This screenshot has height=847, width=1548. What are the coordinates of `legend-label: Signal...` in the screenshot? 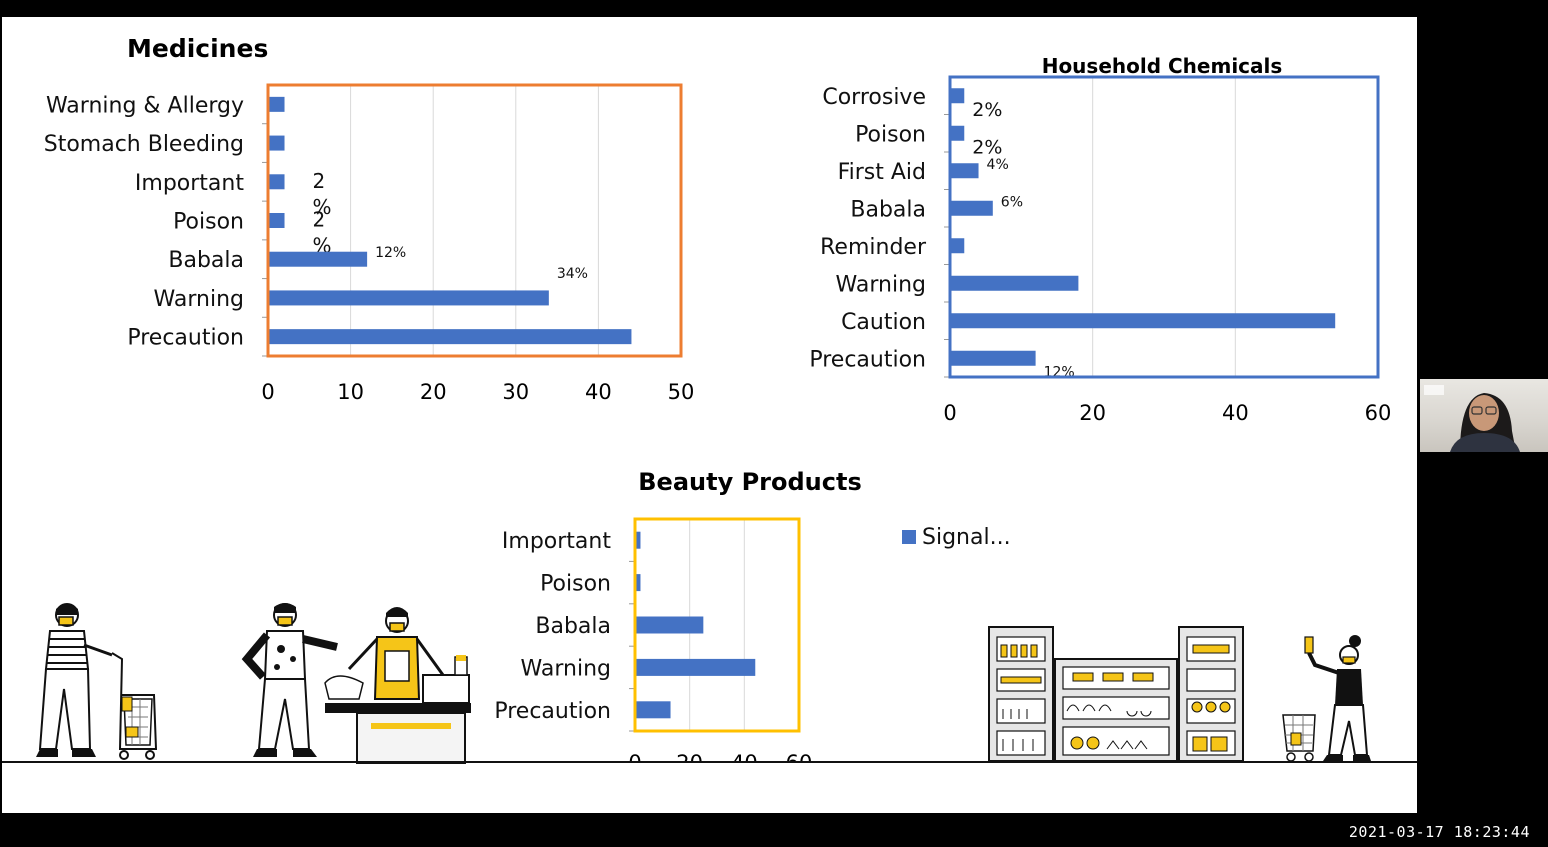 It's located at (966, 537).